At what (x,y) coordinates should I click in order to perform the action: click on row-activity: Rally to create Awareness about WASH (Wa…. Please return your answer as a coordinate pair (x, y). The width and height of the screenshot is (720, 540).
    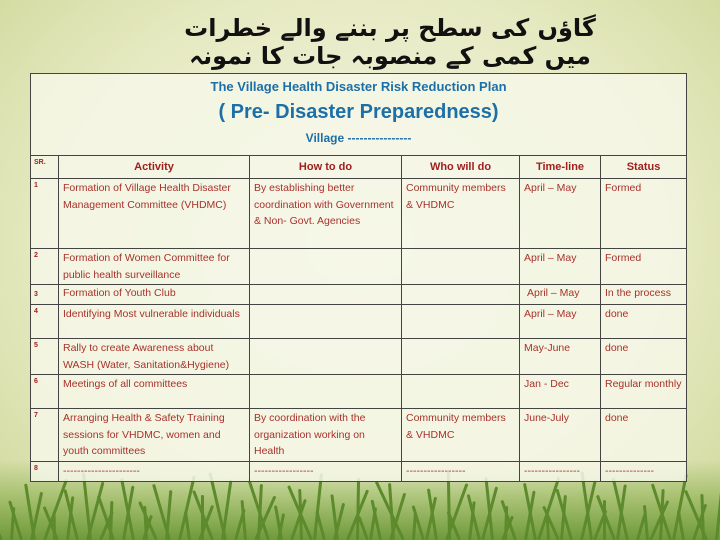
    Looking at the image, I should click on (154, 356).